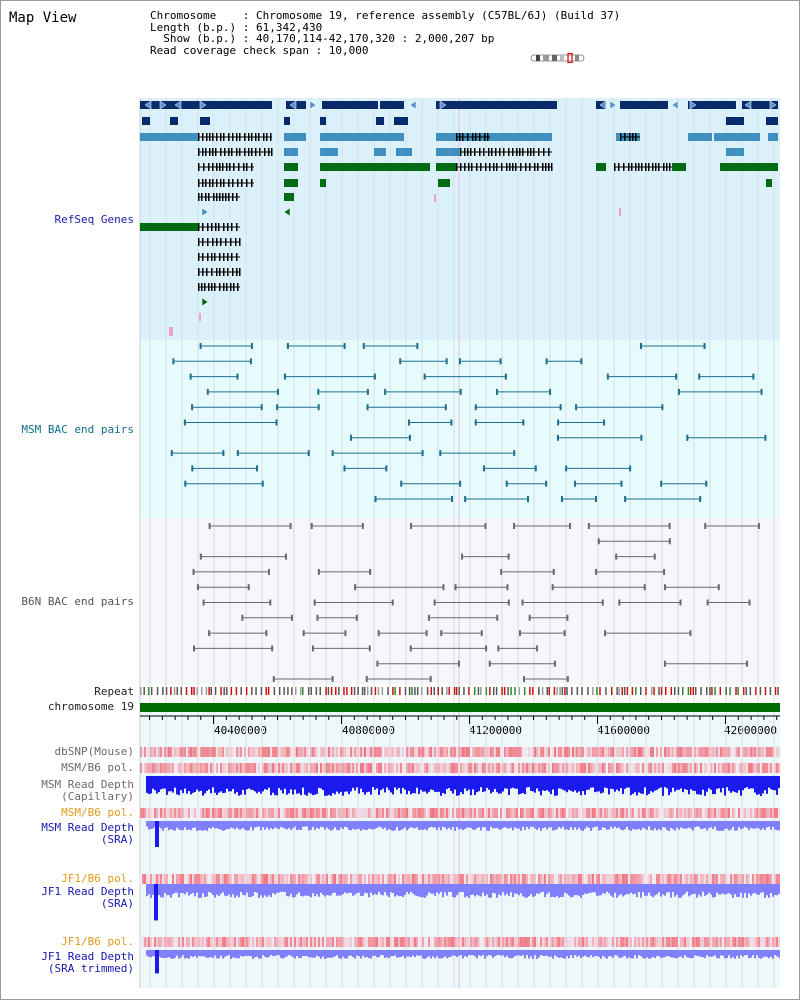  Describe the element at coordinates (557, 58) in the screenshot. I see `chromosome-ideogram` at that location.